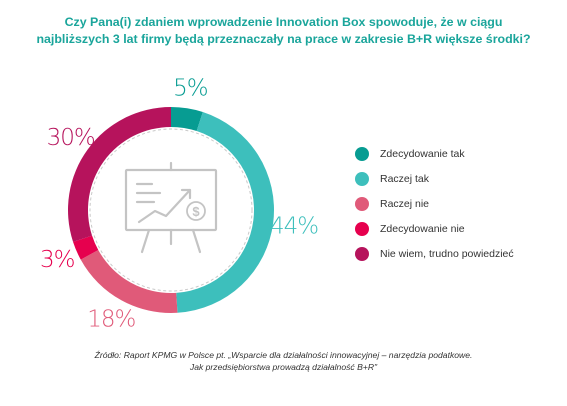 The image size is (567, 406). I want to click on legend-item-nie-wiem: Nie wiem, trudno powiedzieć, so click(455, 254).